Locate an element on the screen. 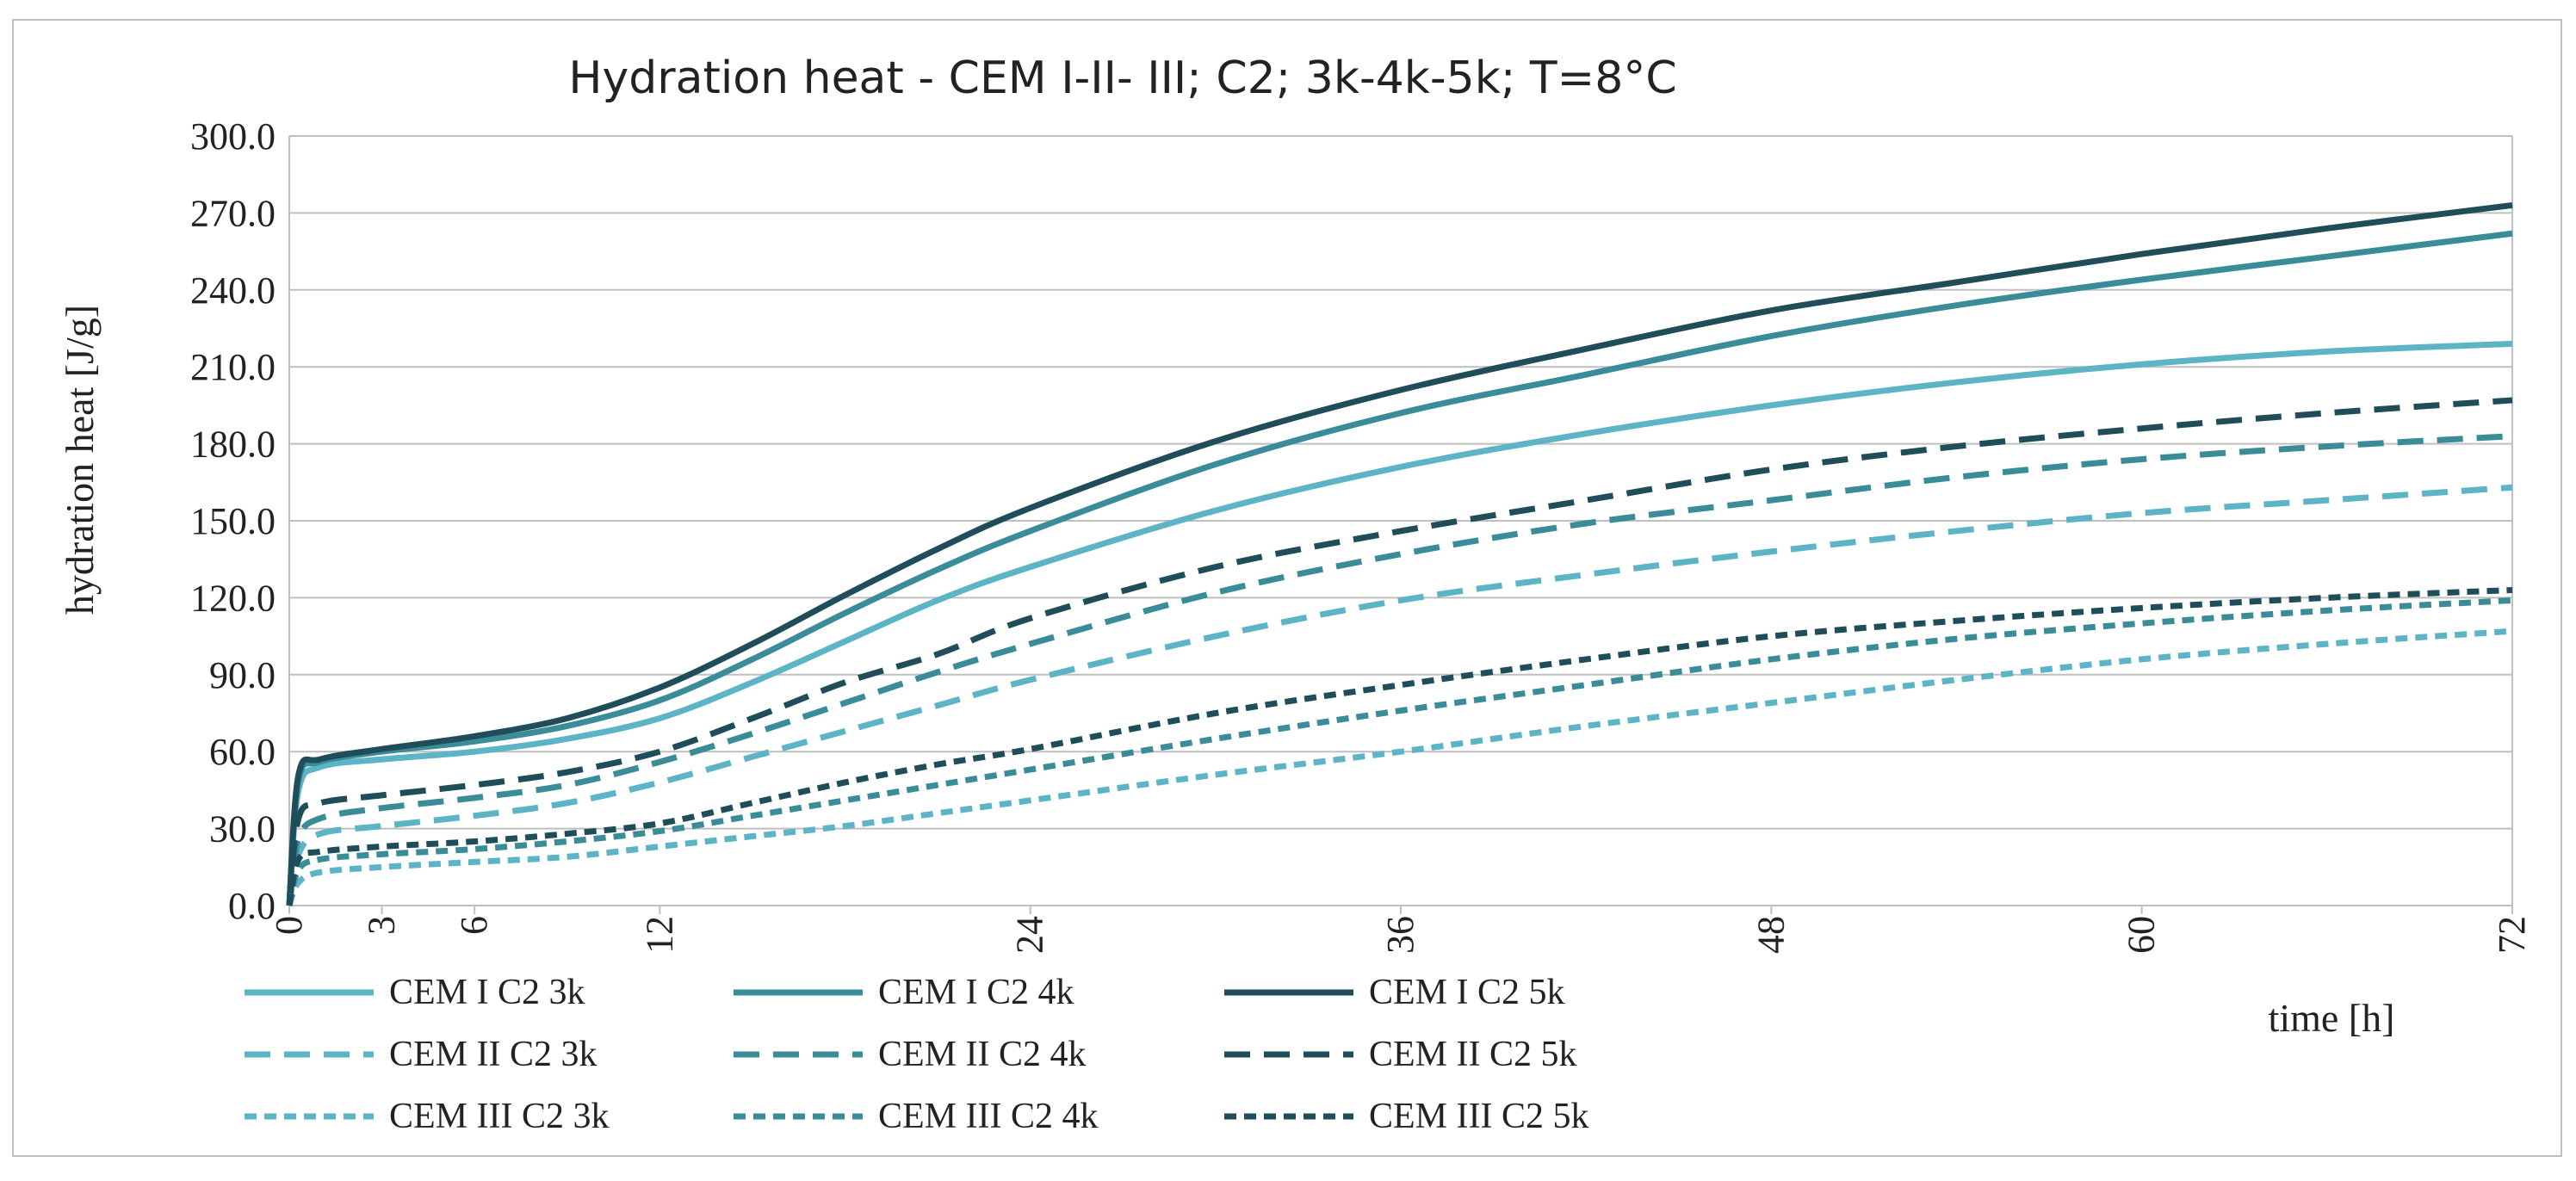 The height and width of the screenshot is (1181, 2576). y-tick-label: 0.0 is located at coordinates (252, 906).